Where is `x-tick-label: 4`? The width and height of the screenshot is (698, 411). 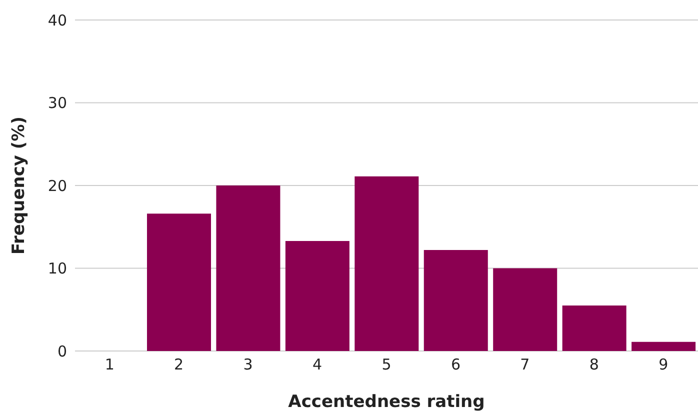
x-tick-label: 4 is located at coordinates (317, 365).